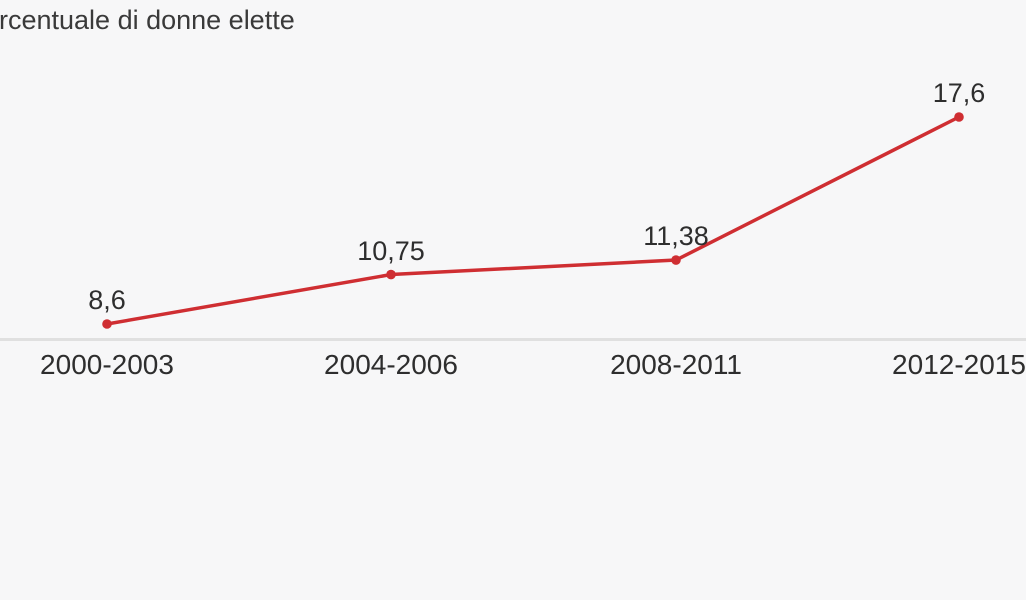 The width and height of the screenshot is (1026, 600). What do you see at coordinates (676, 236) in the screenshot?
I see `data-point-label: 11,38` at bounding box center [676, 236].